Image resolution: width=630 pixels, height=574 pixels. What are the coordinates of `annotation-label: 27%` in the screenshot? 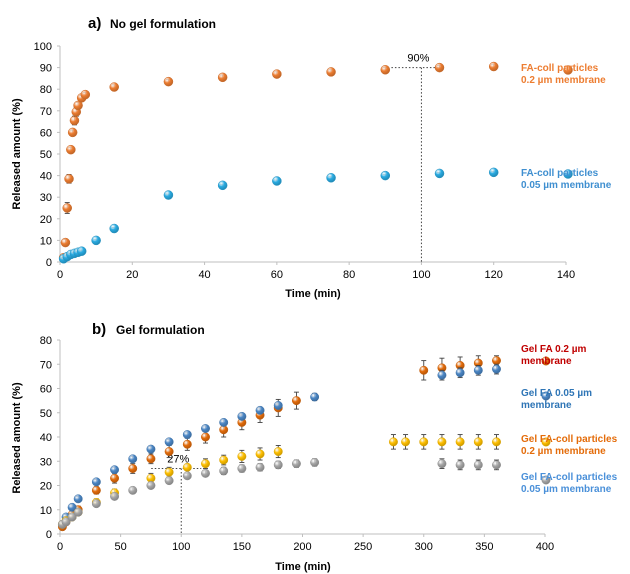 It's located at (178, 460).